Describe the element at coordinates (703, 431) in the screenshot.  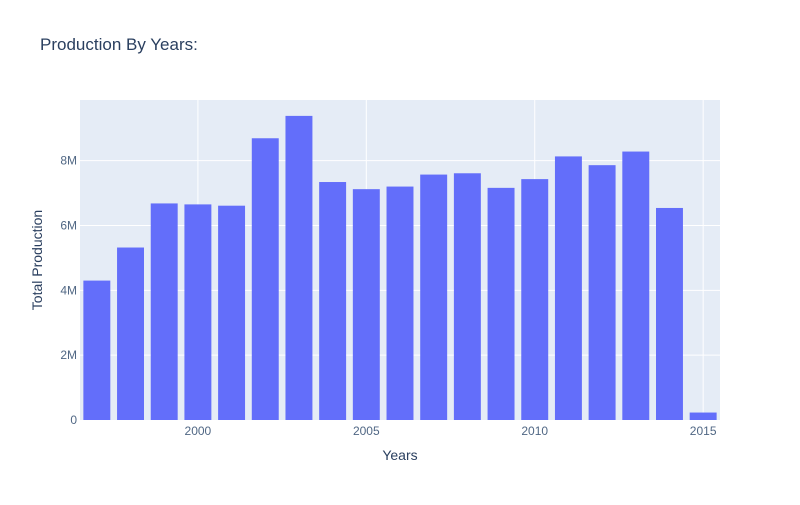
I see `x-tick-label: 2015` at that location.